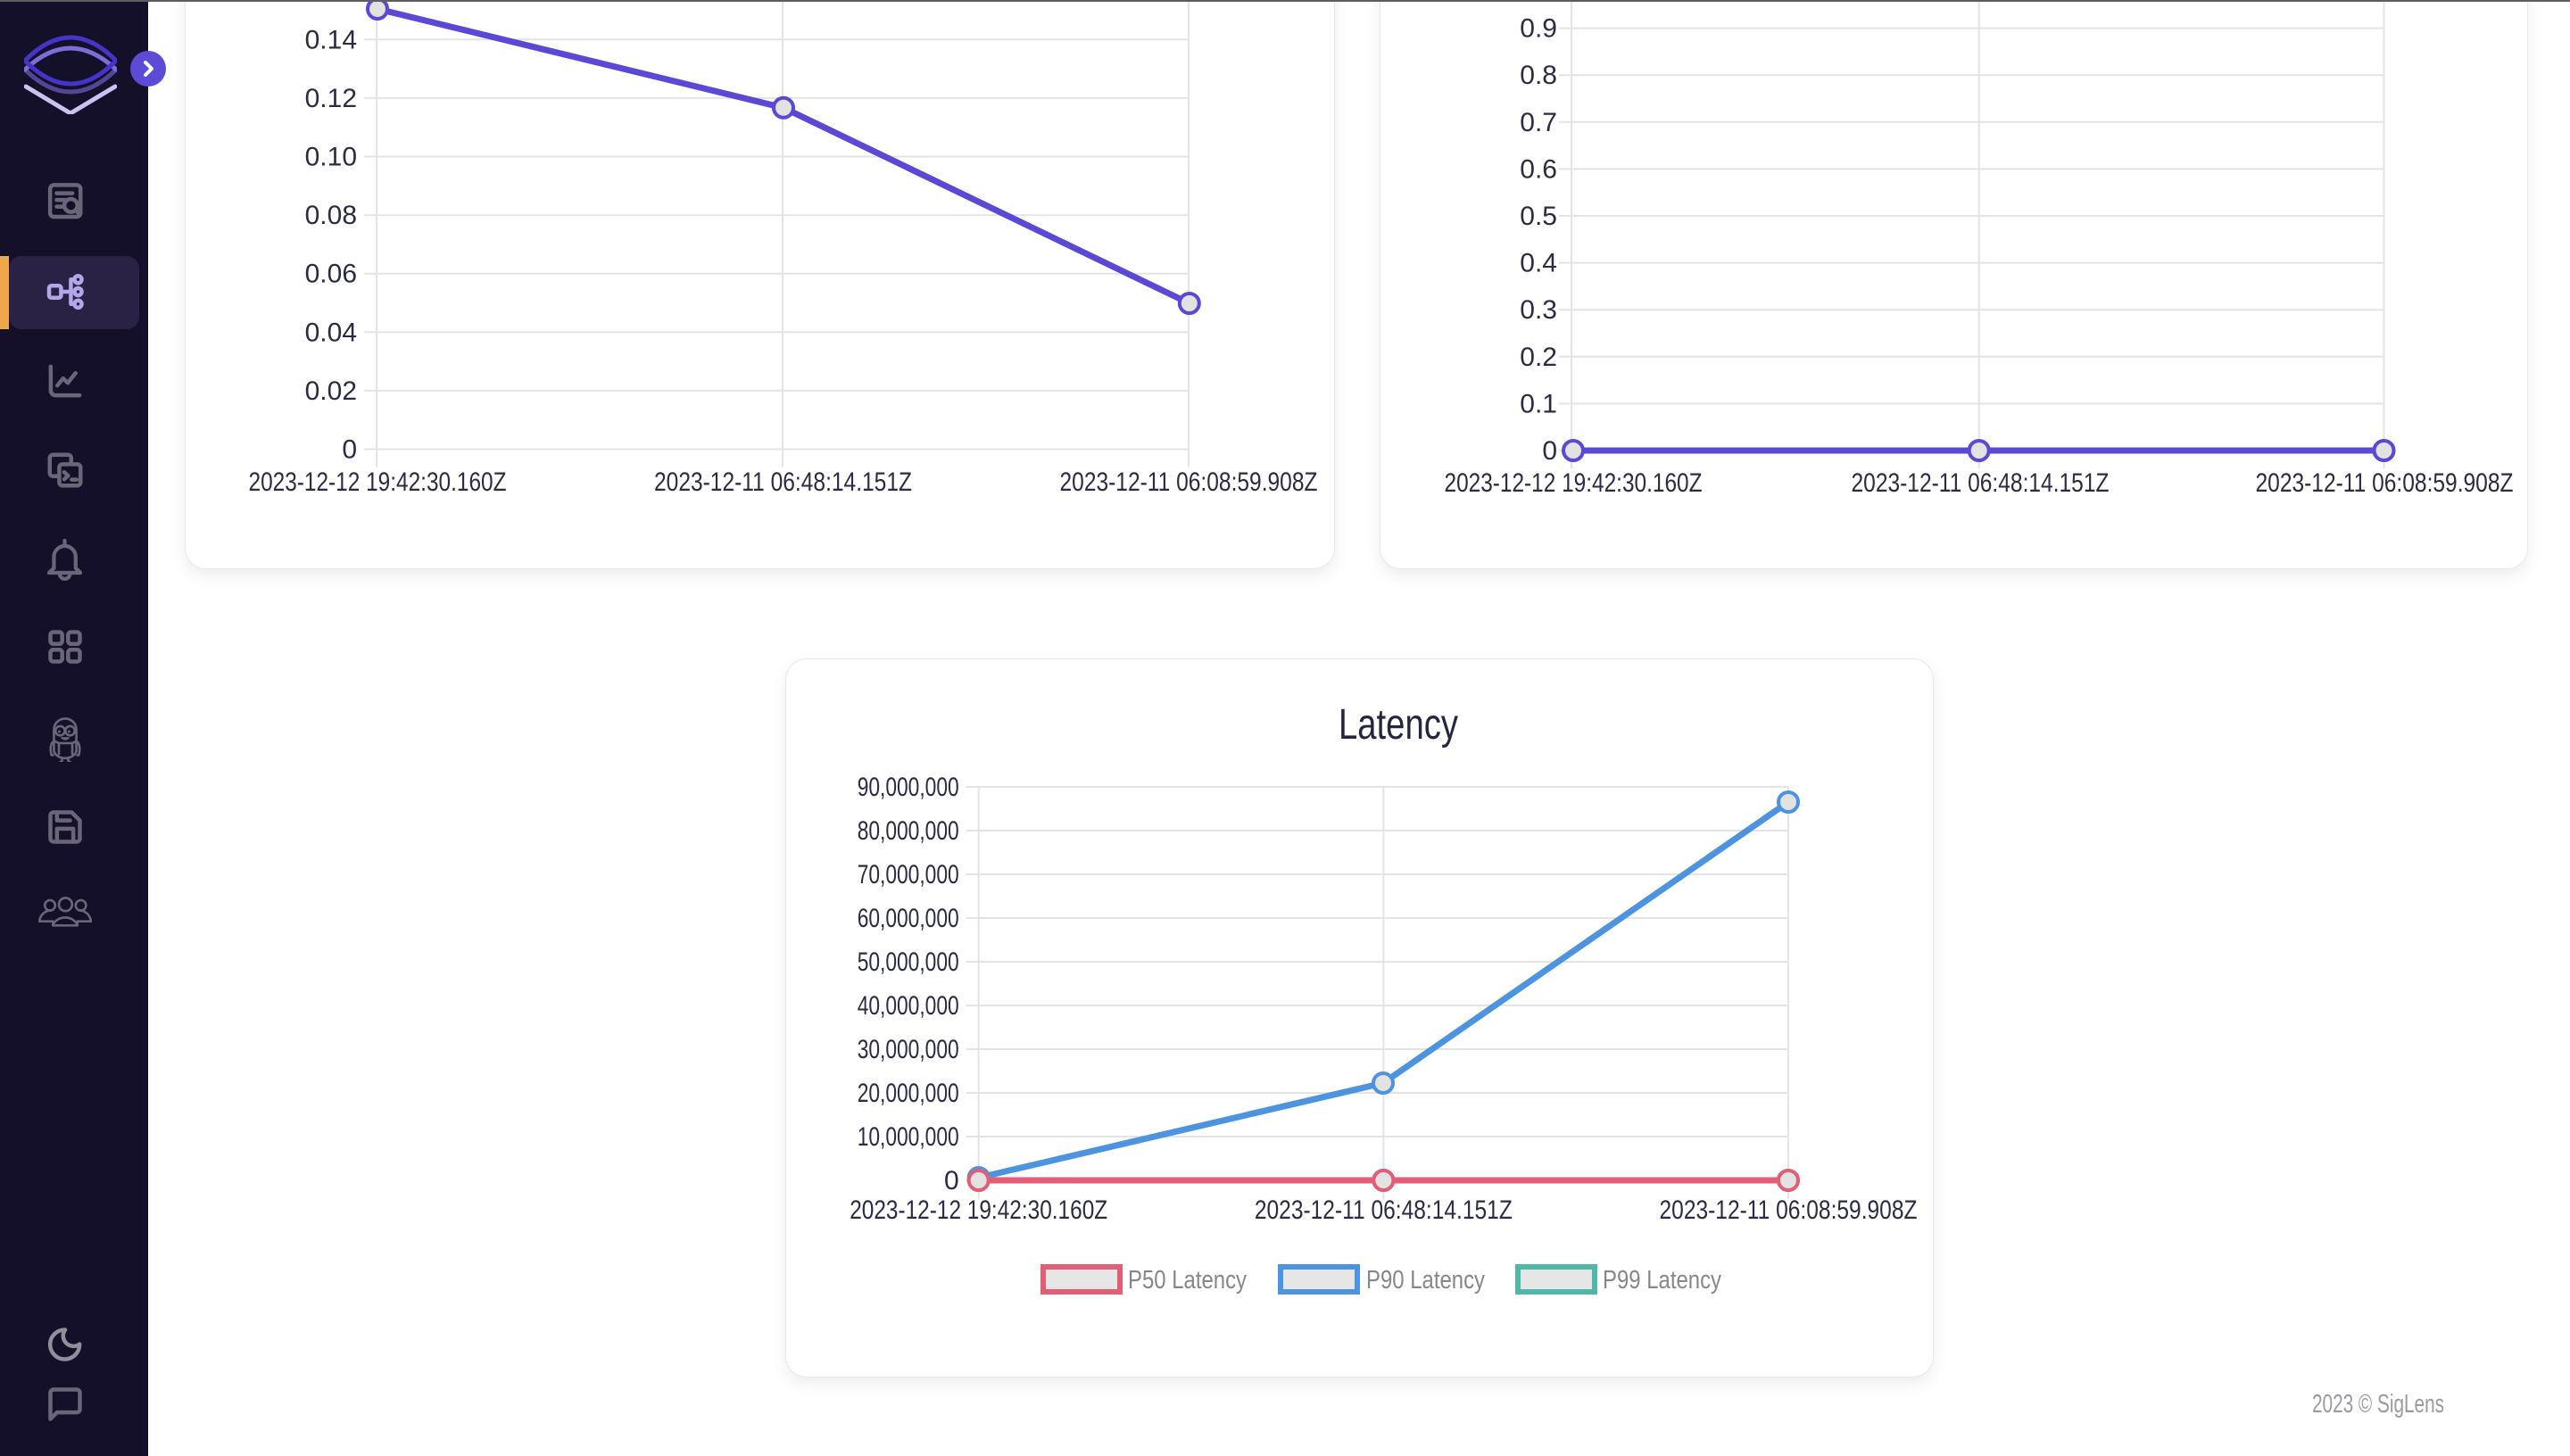  What do you see at coordinates (1539, 263) in the screenshot?
I see `svg-text: 0.4` at bounding box center [1539, 263].